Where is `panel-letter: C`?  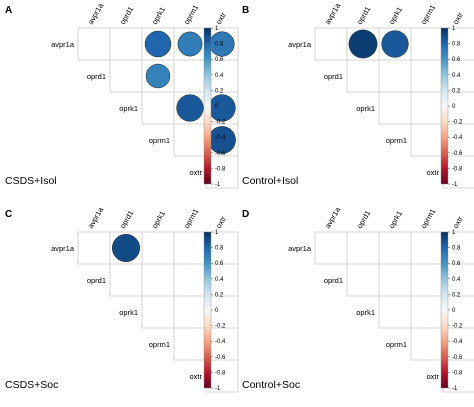 panel-letter: C is located at coordinates (8, 214).